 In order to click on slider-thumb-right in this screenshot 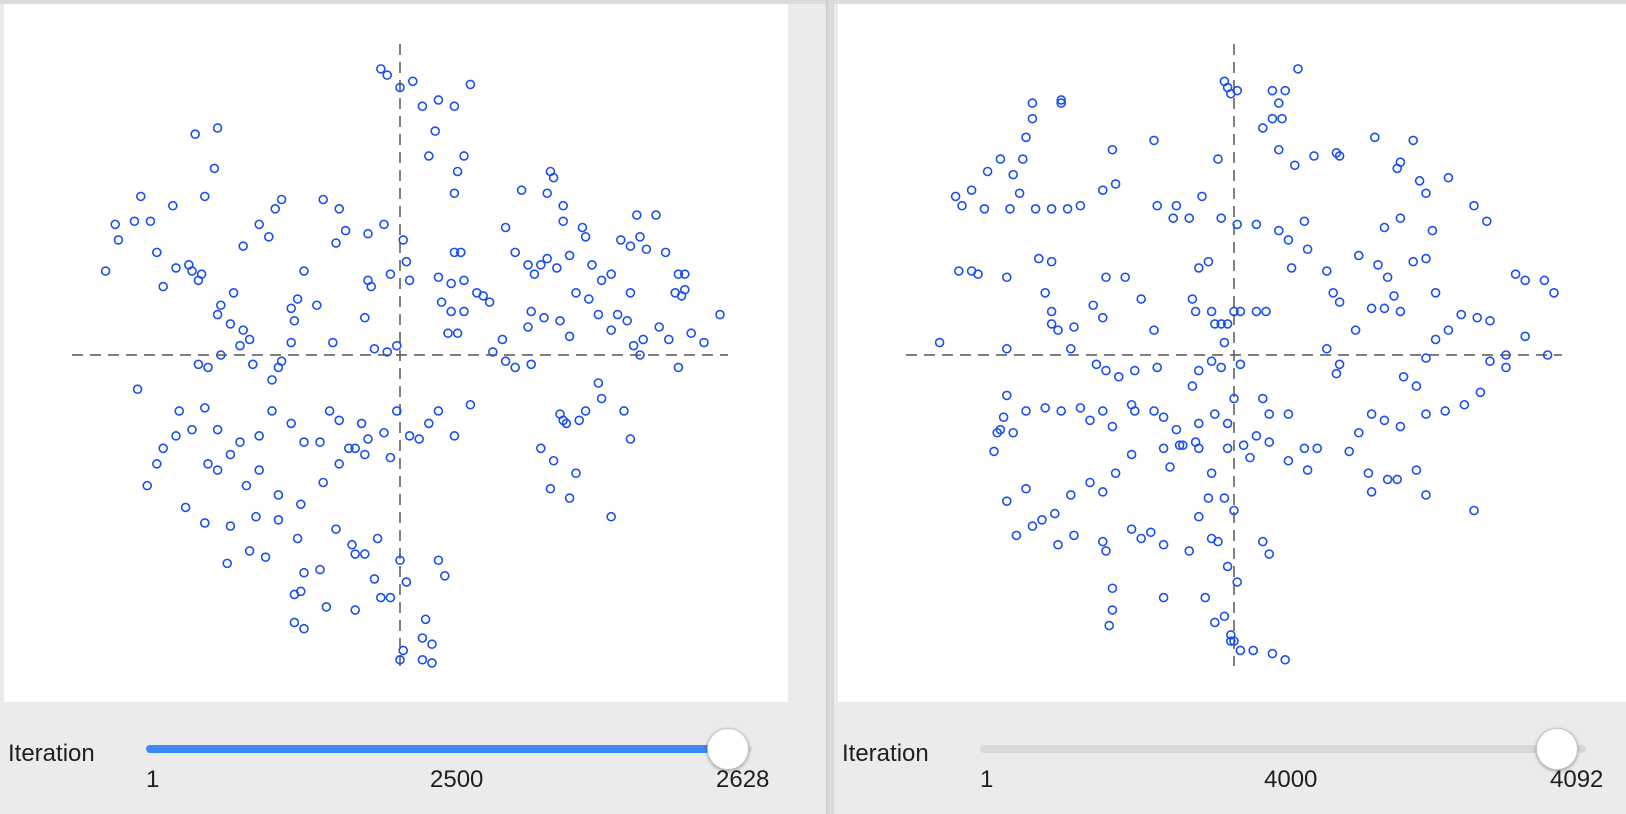, I will do `click(1557, 749)`.